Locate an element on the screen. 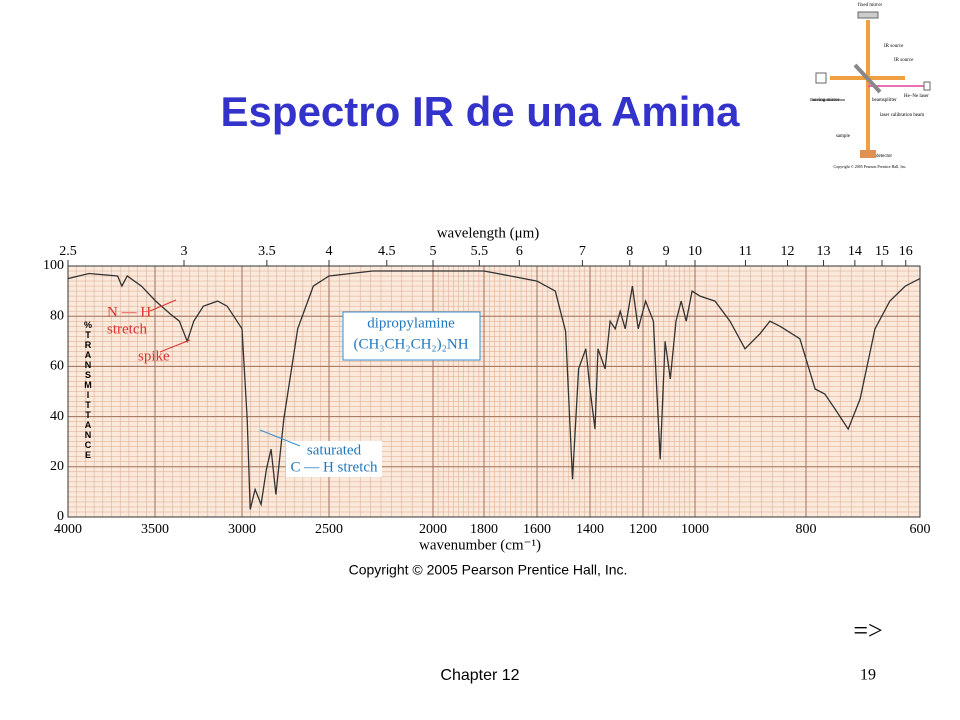  x2-tick-label: 8 is located at coordinates (629, 251).